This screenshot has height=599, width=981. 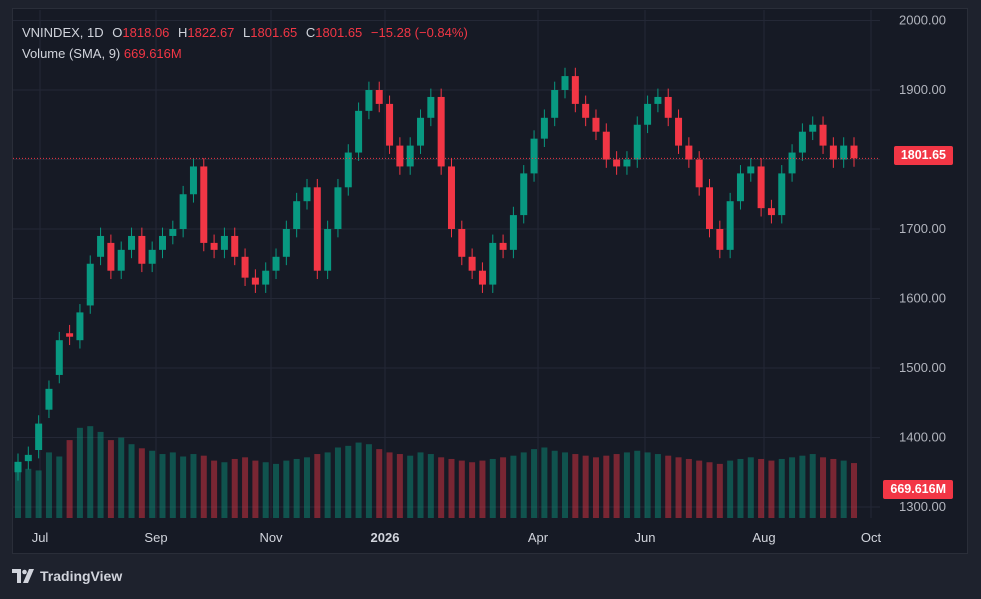 What do you see at coordinates (918, 489) in the screenshot?
I see `last-volume-tag: 669.616M` at bounding box center [918, 489].